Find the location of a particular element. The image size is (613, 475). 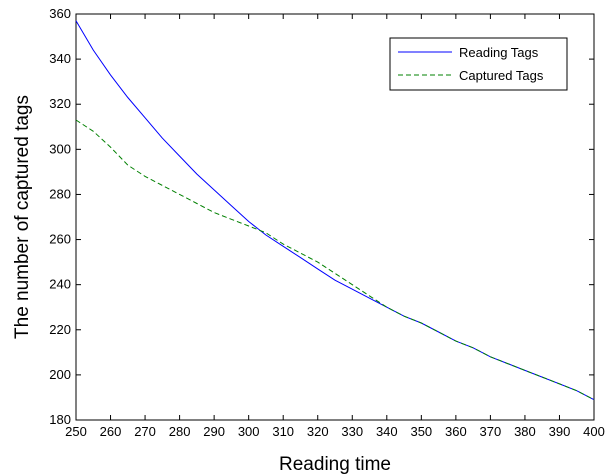

y-tick-label: 200 is located at coordinates (60, 374).